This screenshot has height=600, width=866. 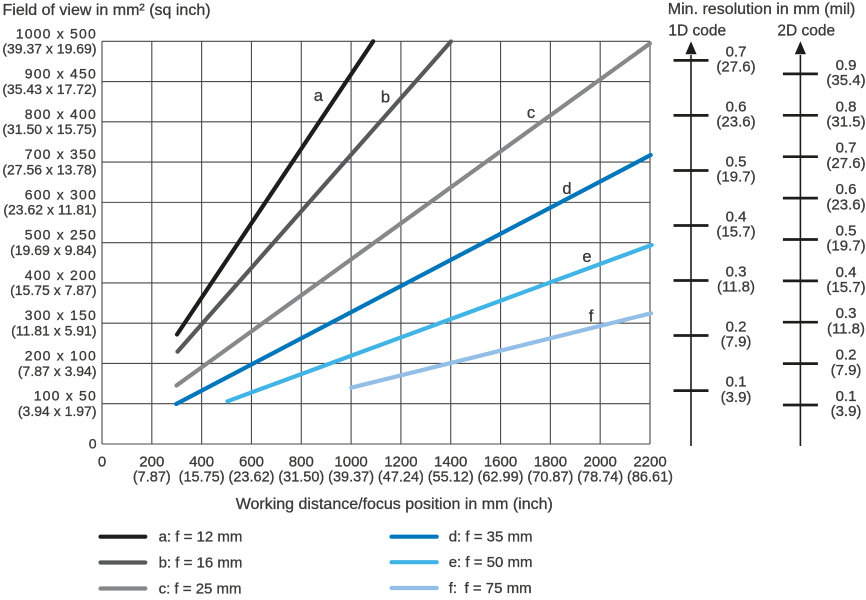 What do you see at coordinates (550, 477) in the screenshot?
I see `svg-text: (70.87)` at bounding box center [550, 477].